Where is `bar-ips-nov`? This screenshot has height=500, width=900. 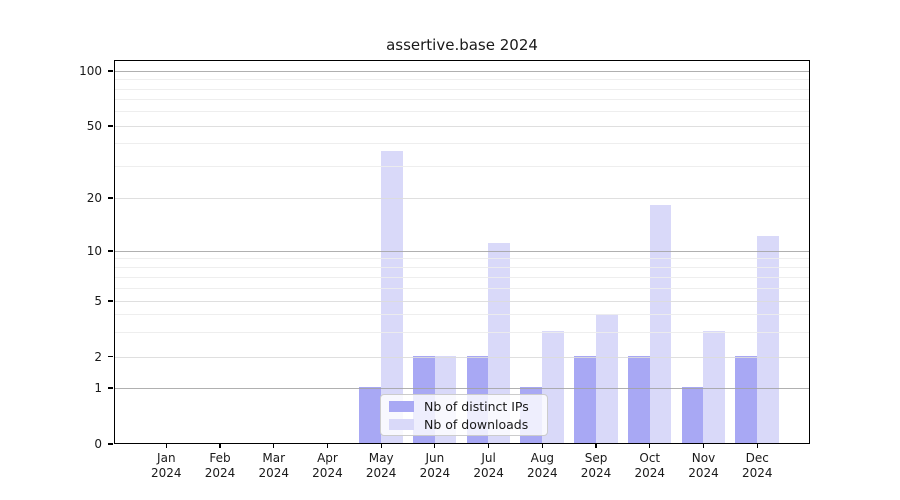
bar-ips-nov is located at coordinates (692, 415).